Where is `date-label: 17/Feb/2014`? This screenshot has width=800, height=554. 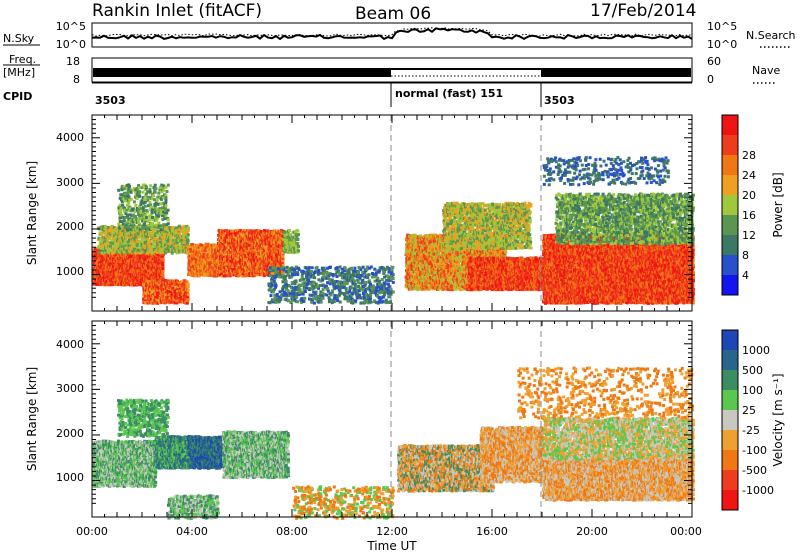 date-label: 17/Feb/2014 is located at coordinates (643, 11).